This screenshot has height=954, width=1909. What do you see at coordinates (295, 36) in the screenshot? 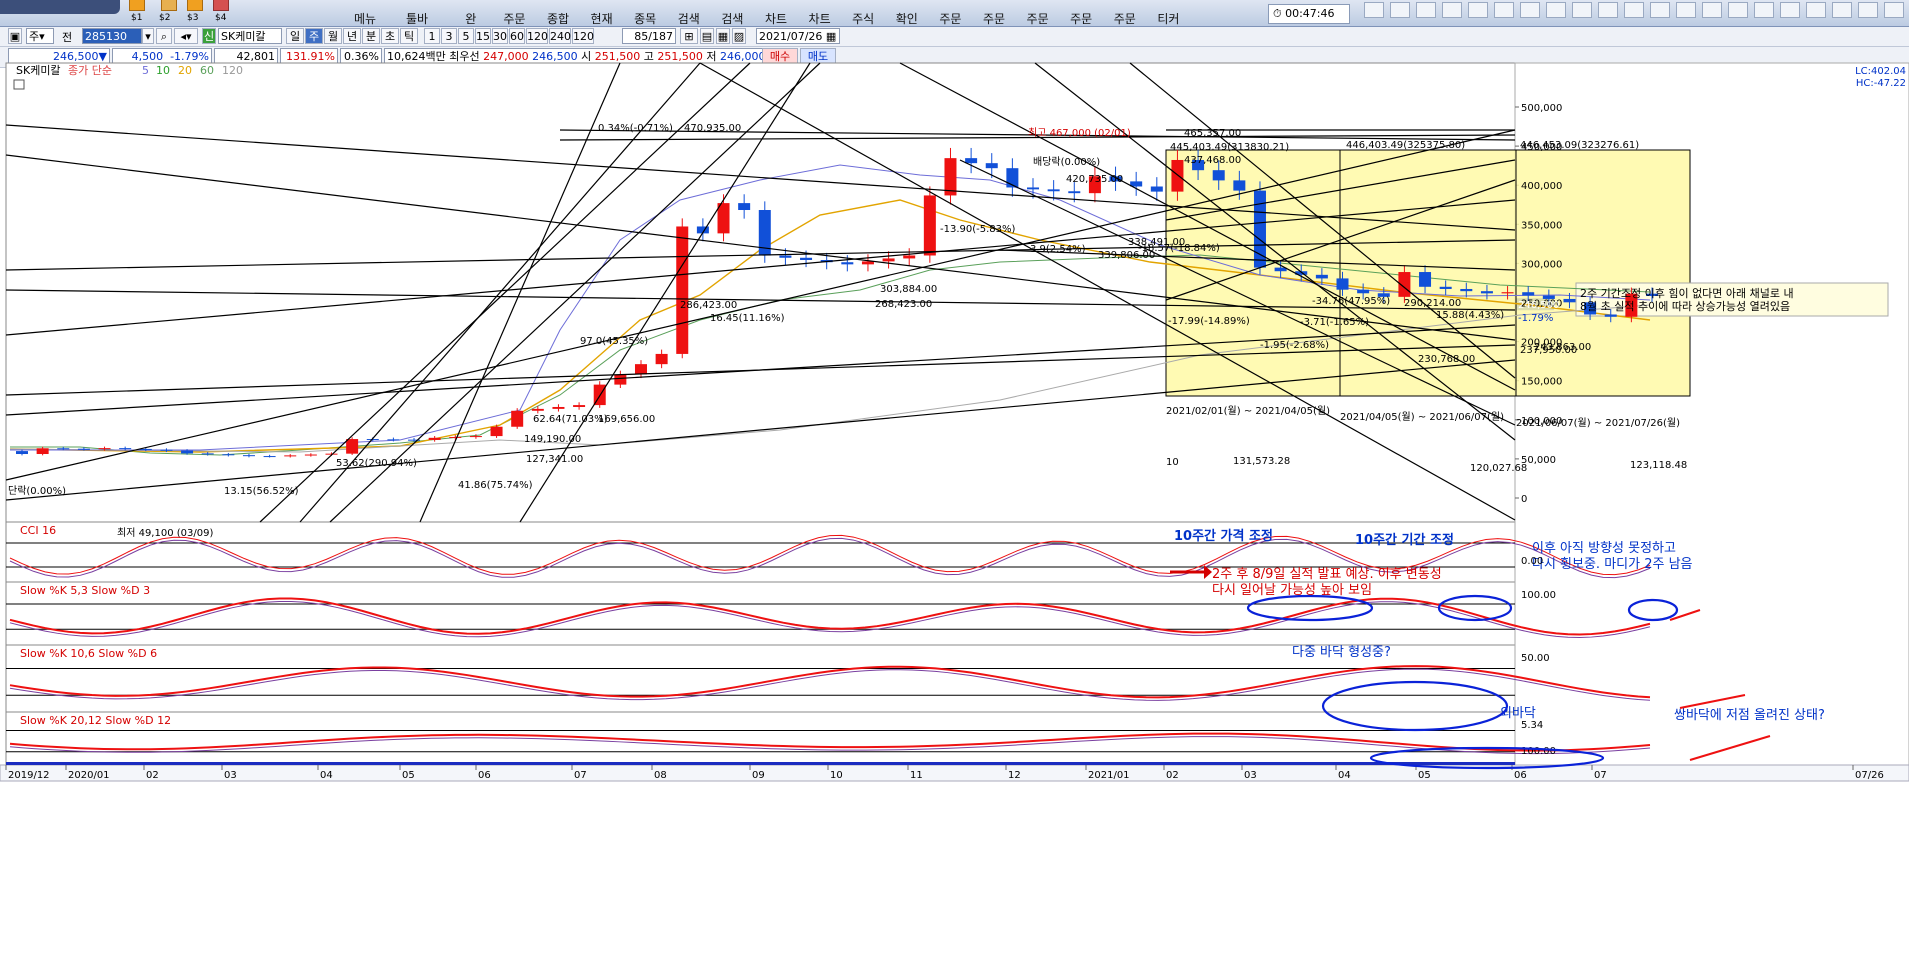
I see `period-button-0: 일` at bounding box center [295, 36].